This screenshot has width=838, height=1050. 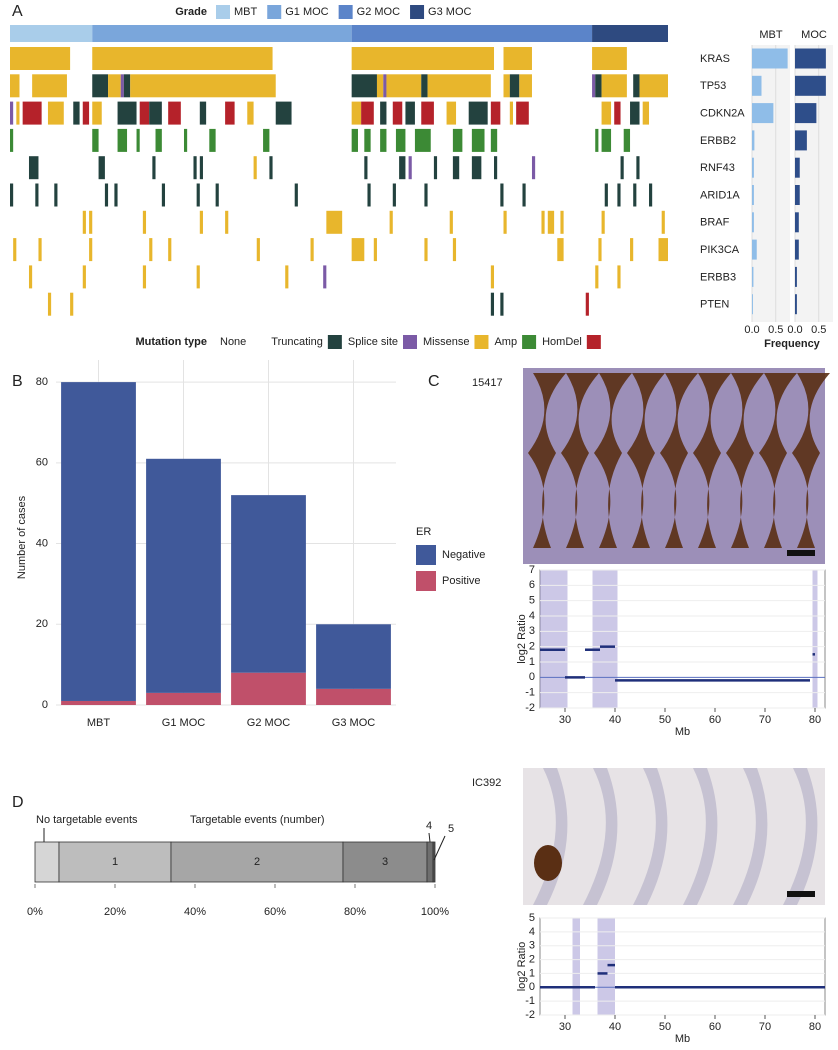 What do you see at coordinates (794, 330) in the screenshot?
I see `x-tick-label: 0.0` at bounding box center [794, 330].